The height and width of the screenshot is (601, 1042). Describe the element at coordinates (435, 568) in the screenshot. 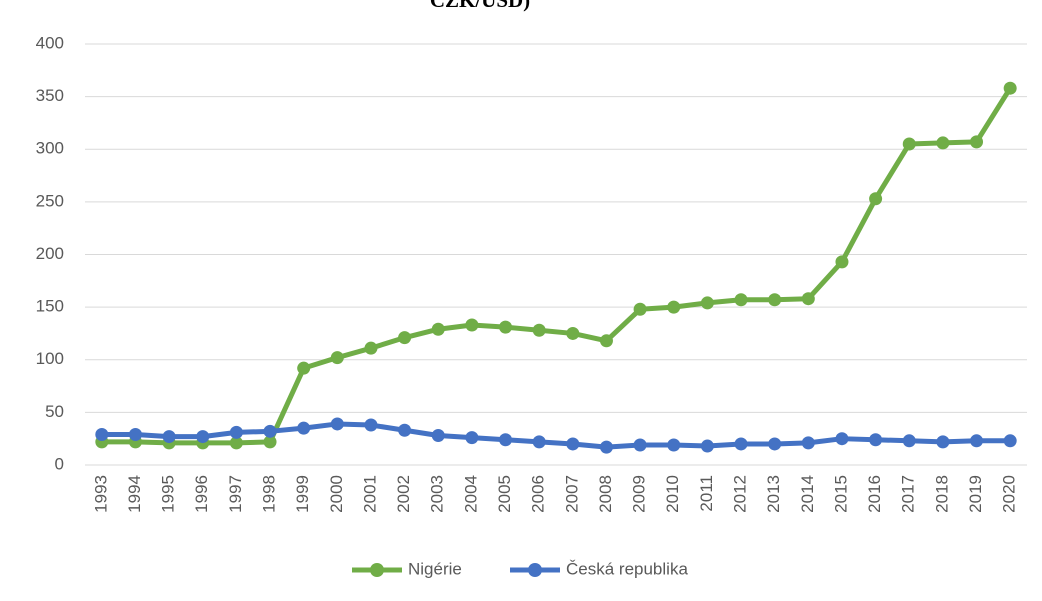

I see `legend-label: Nigérie` at that location.